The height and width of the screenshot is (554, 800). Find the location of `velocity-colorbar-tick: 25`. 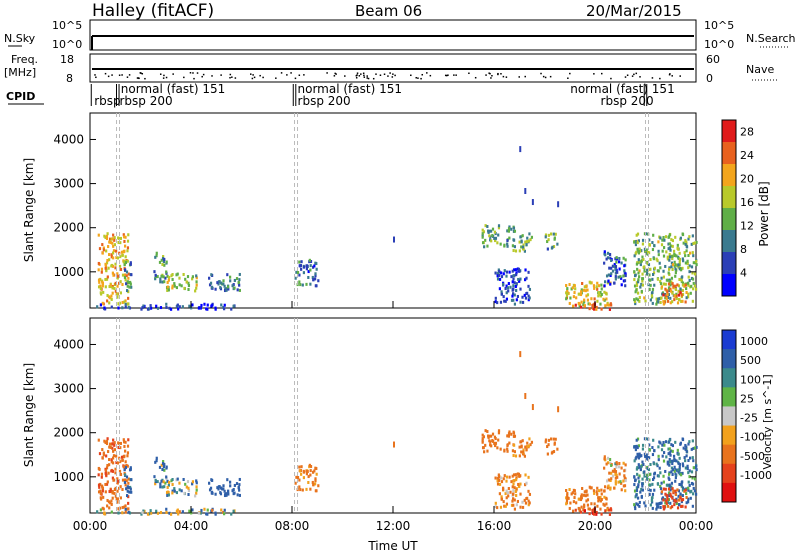

velocity-colorbar-tick: 25 is located at coordinates (747, 398).